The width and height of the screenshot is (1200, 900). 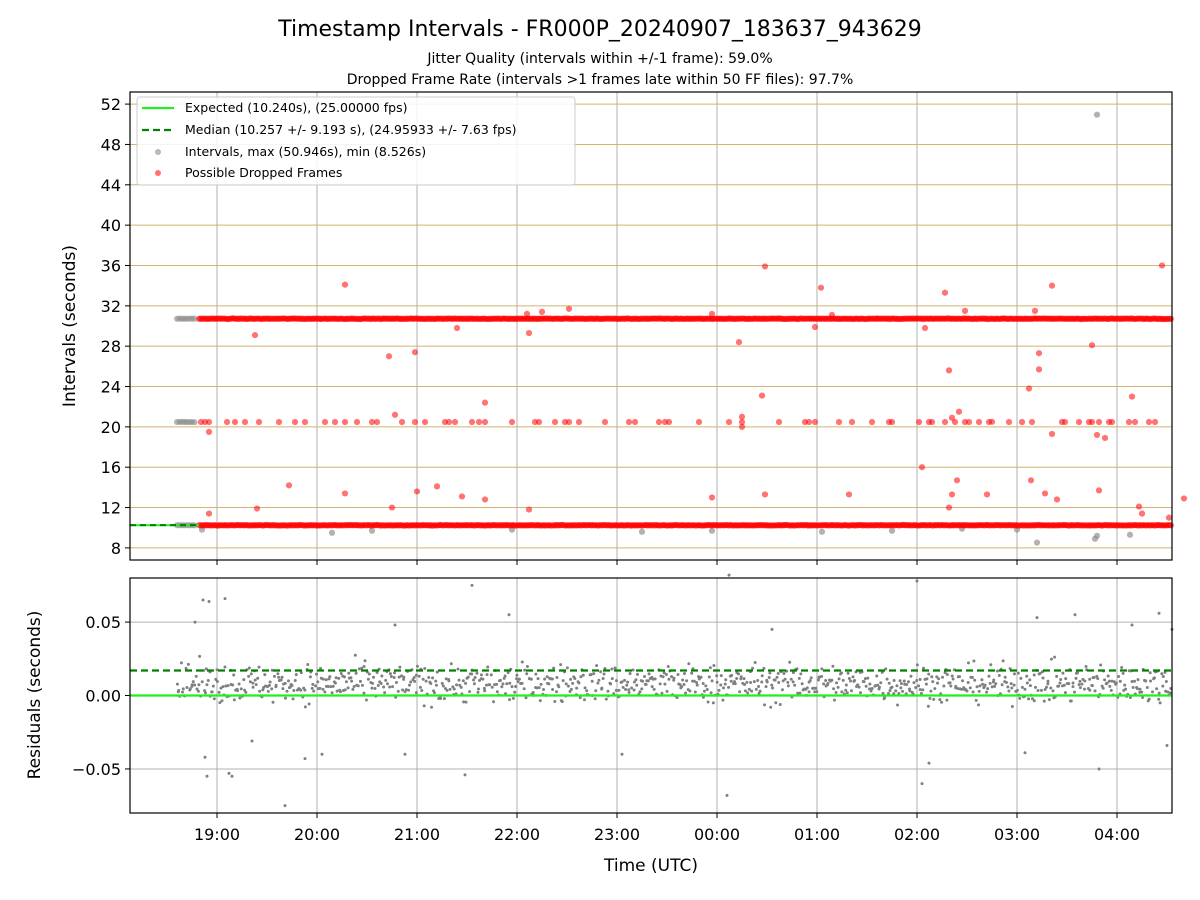 What do you see at coordinates (417, 834) in the screenshot?
I see `x-tick-label: 21:00` at bounding box center [417, 834].